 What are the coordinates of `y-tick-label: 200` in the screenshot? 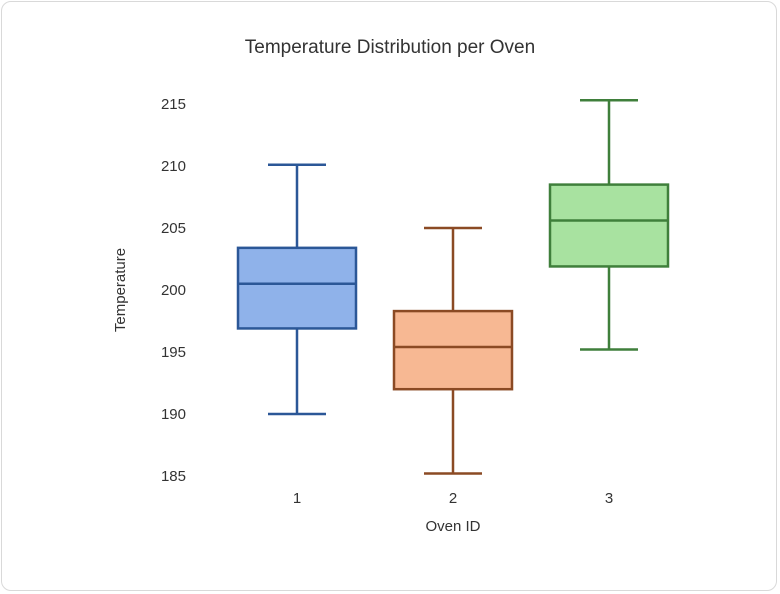 It's located at (173, 290).